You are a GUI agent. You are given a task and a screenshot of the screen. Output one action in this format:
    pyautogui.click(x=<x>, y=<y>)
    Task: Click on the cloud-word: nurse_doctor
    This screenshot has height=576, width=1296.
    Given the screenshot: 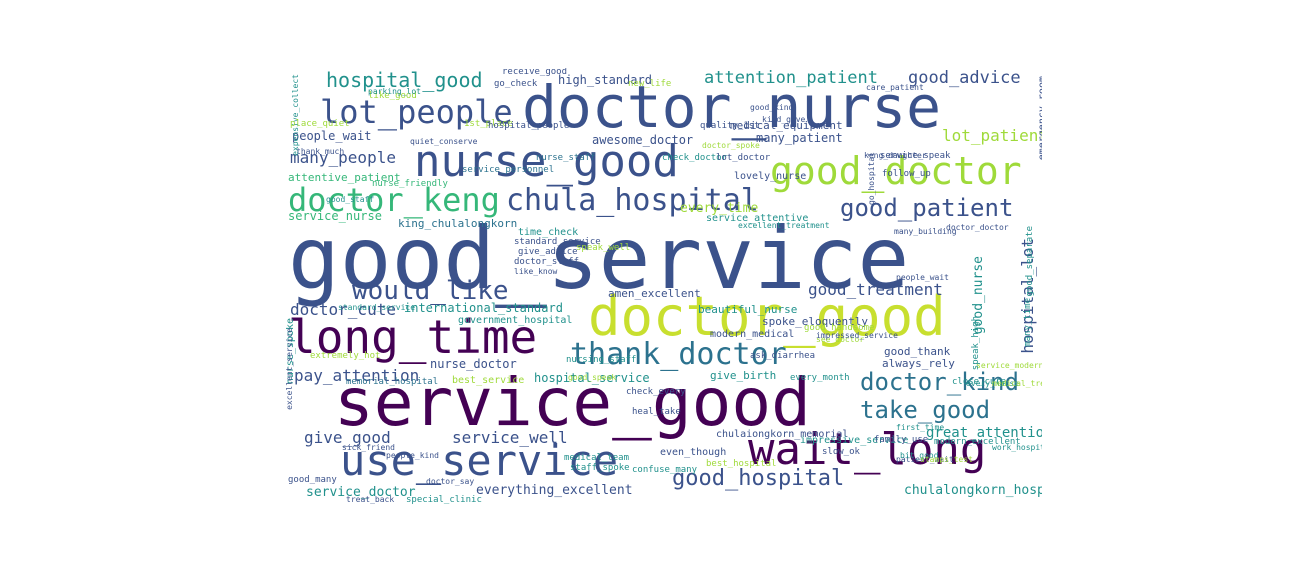 What is the action you would take?
    pyautogui.click(x=473, y=364)
    